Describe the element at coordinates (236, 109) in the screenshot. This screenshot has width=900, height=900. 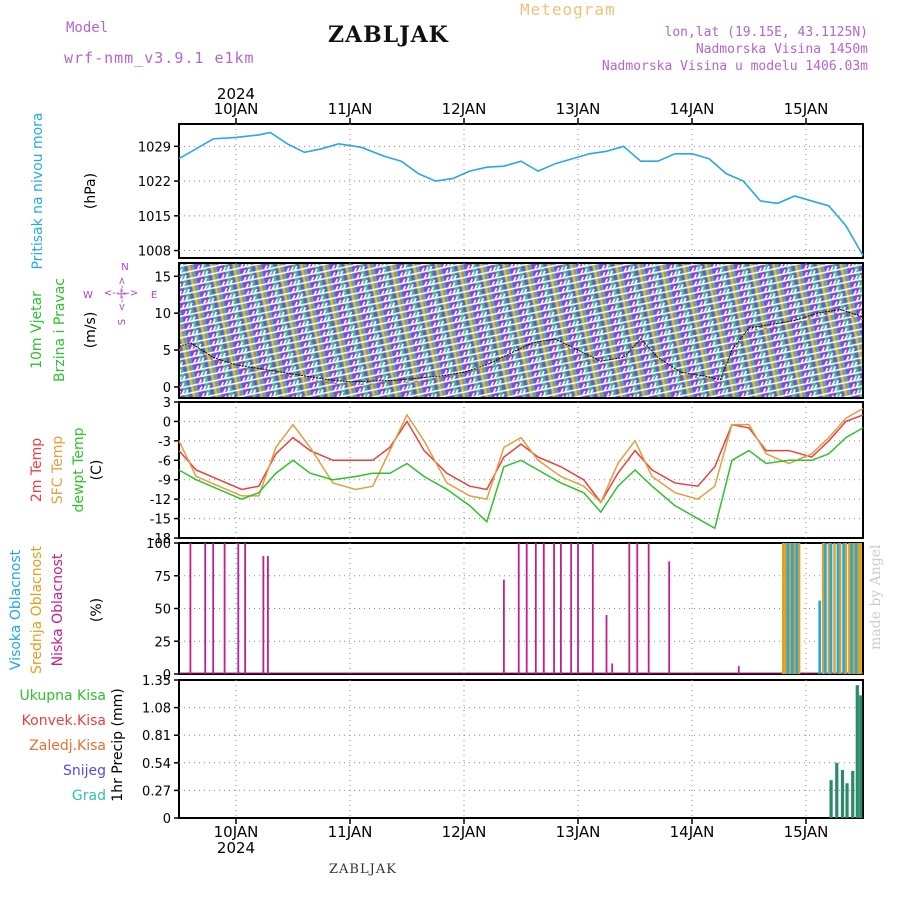
I see `day-label-top: 10JAN` at that location.